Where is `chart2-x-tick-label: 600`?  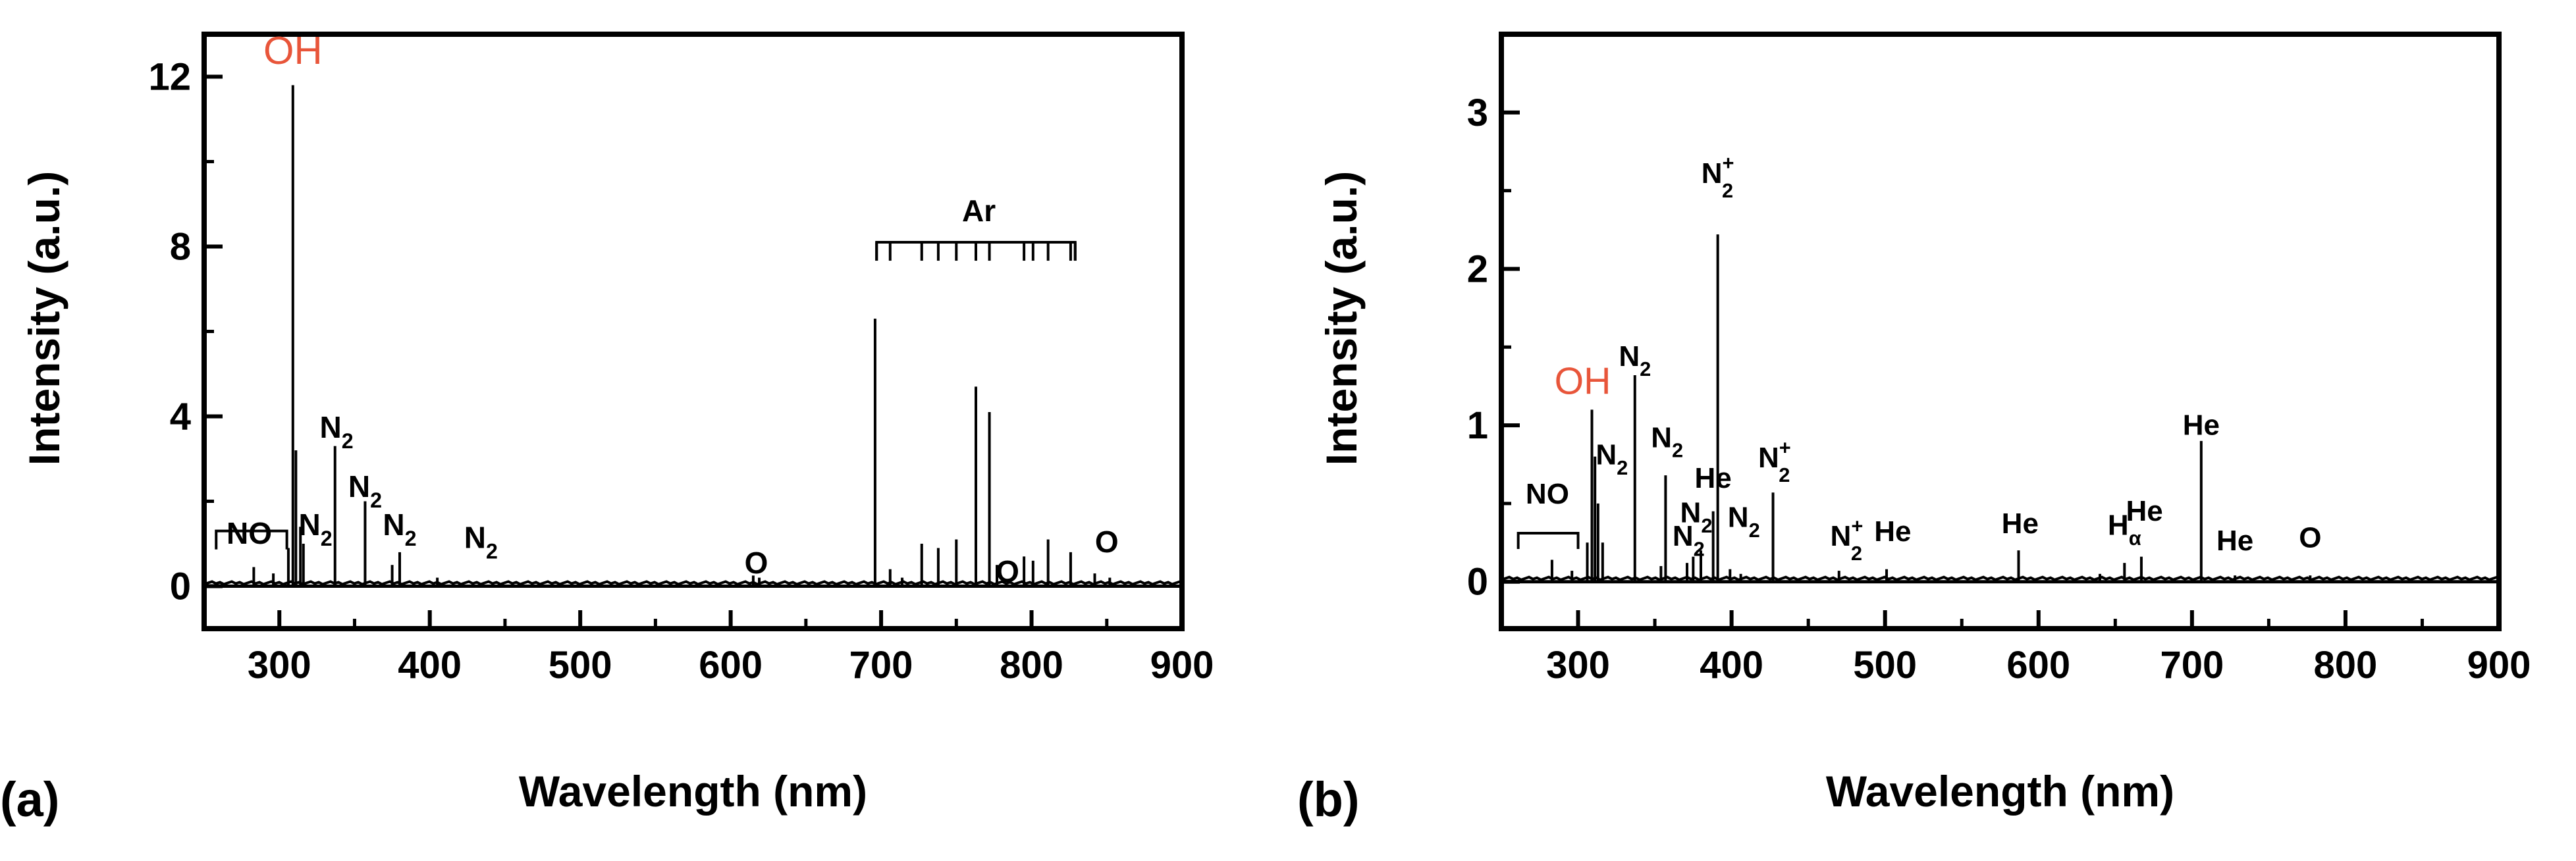
chart2-x-tick-label: 600 is located at coordinates (2038, 665).